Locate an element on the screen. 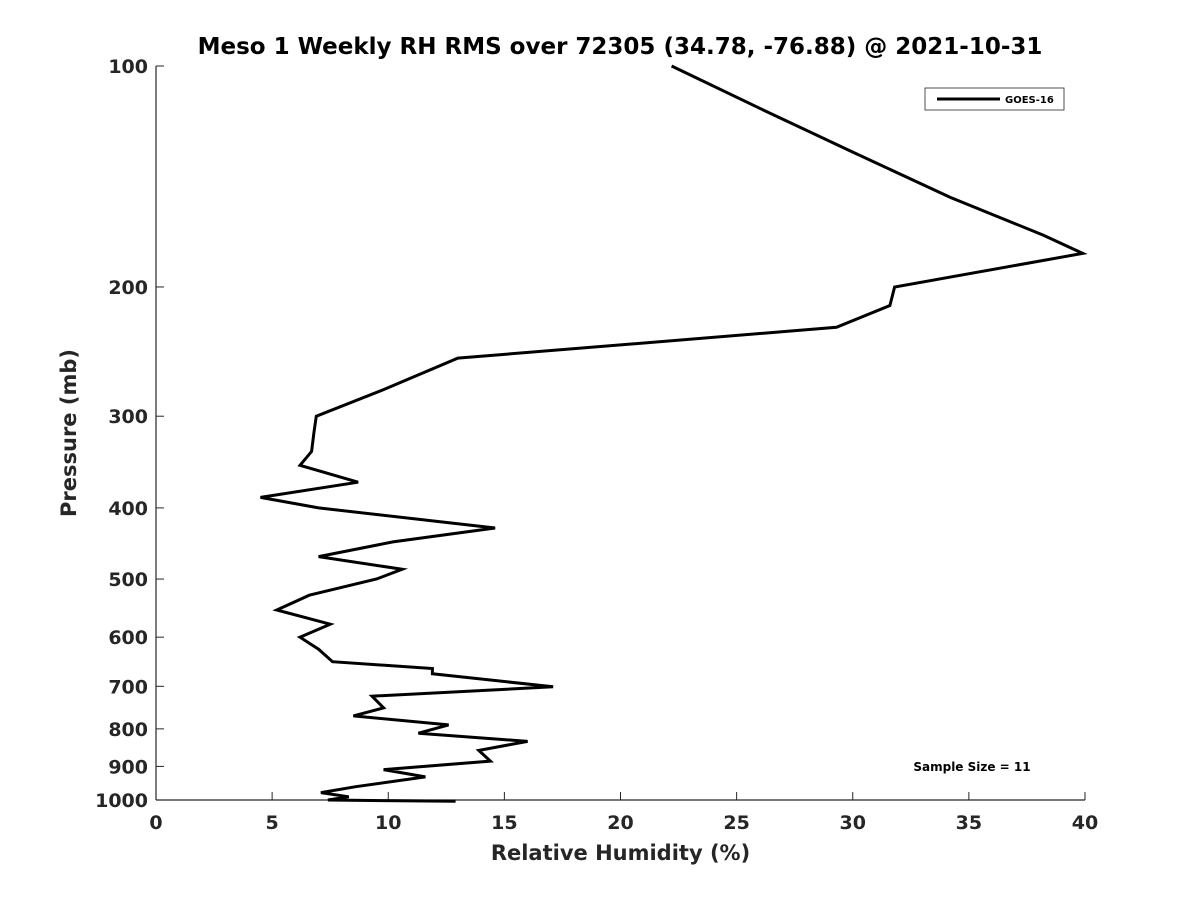 This screenshot has height=900, width=1200. y-tick-label: 500 is located at coordinates (128, 580).